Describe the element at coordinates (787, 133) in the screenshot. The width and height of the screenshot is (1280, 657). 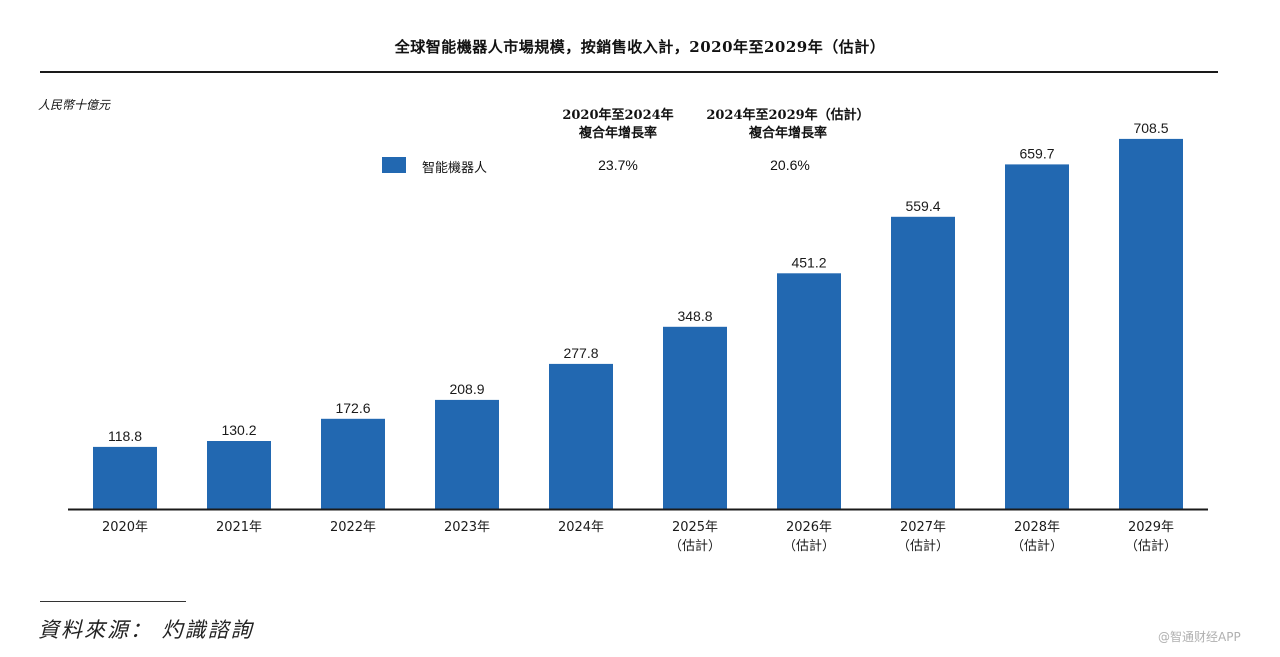
I see `cagr-header-period2-line2: 複合年增長率` at that location.